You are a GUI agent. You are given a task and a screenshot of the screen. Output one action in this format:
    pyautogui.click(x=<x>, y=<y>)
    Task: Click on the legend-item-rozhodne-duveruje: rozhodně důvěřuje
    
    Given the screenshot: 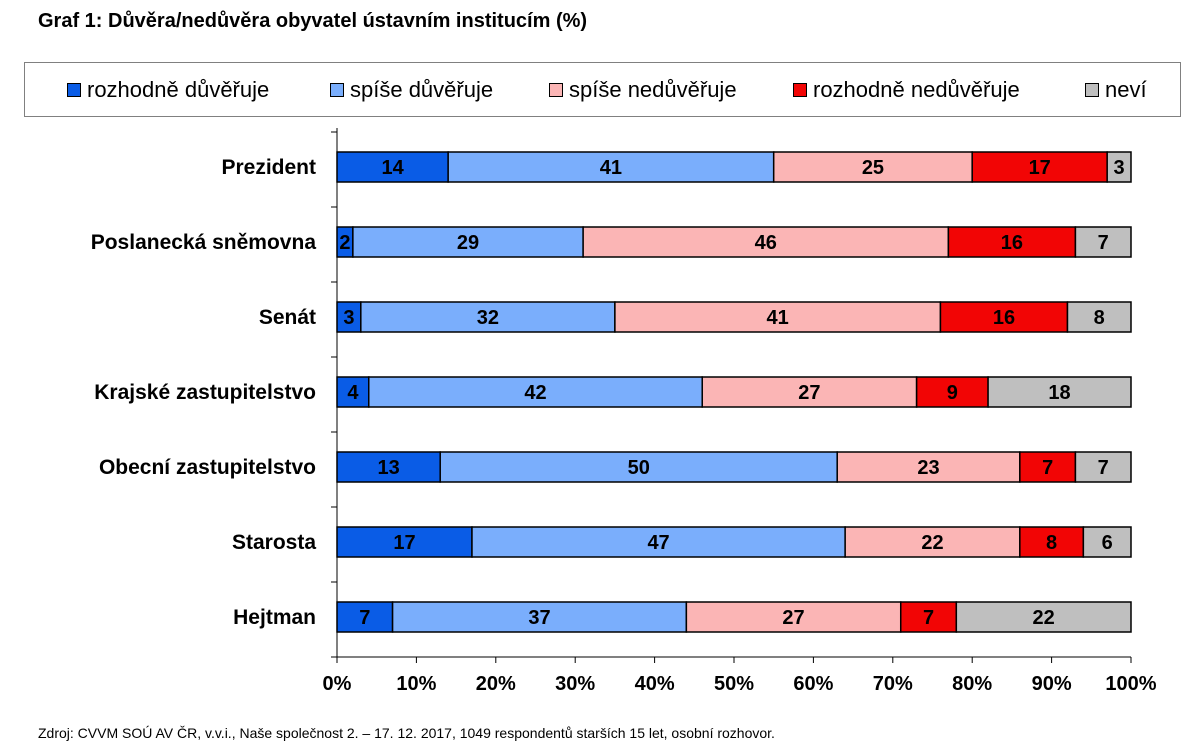 What is the action you would take?
    pyautogui.click(x=168, y=89)
    